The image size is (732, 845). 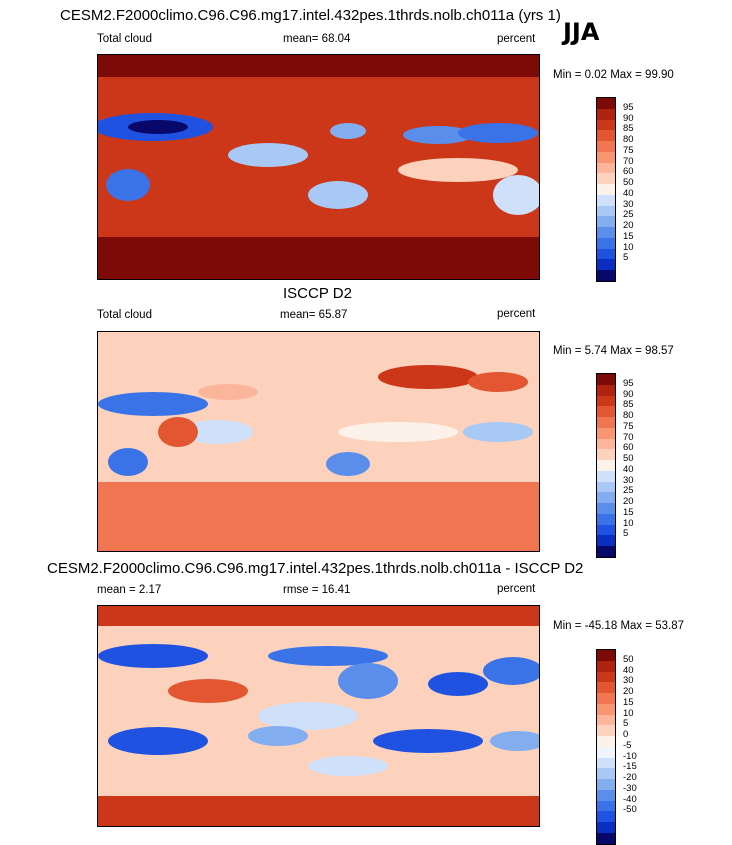 I want to click on panel3-minmax: Min = -45.18 Max = 53.87, so click(x=619, y=626).